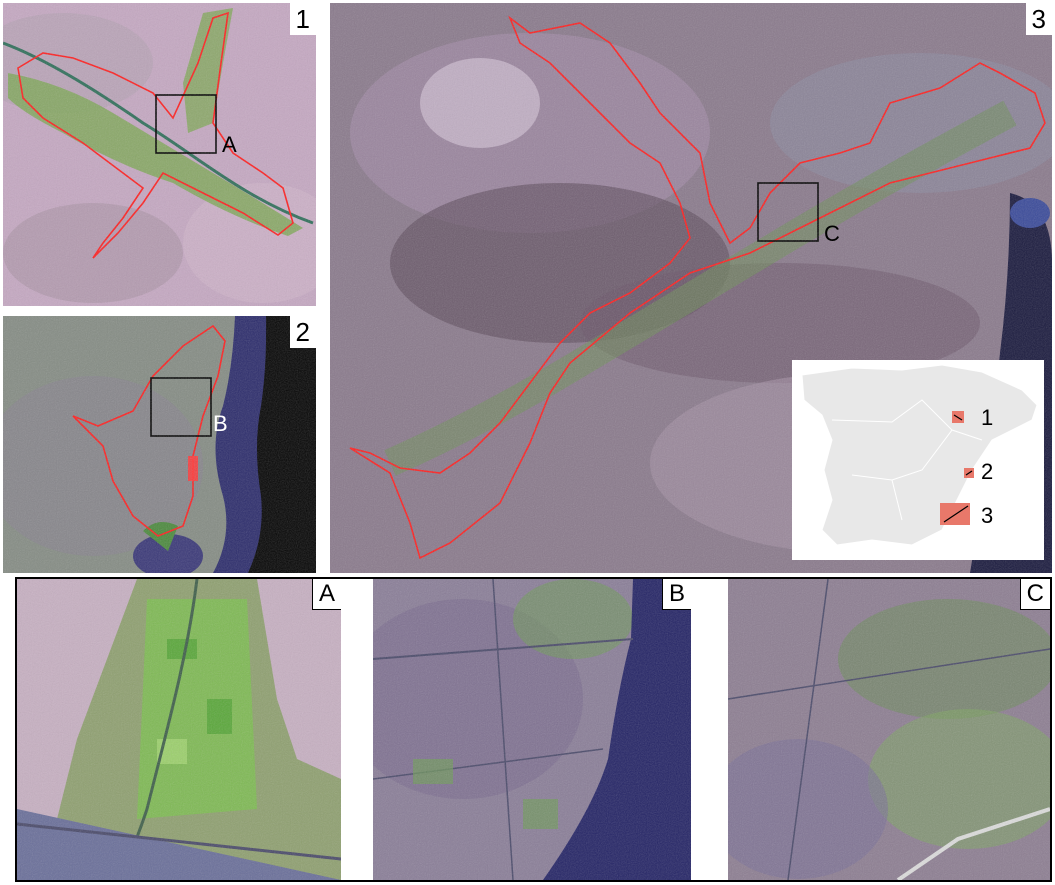 This screenshot has width=1055, height=885. What do you see at coordinates (987, 417) in the screenshot?
I see `inset-label-1: 1` at bounding box center [987, 417].